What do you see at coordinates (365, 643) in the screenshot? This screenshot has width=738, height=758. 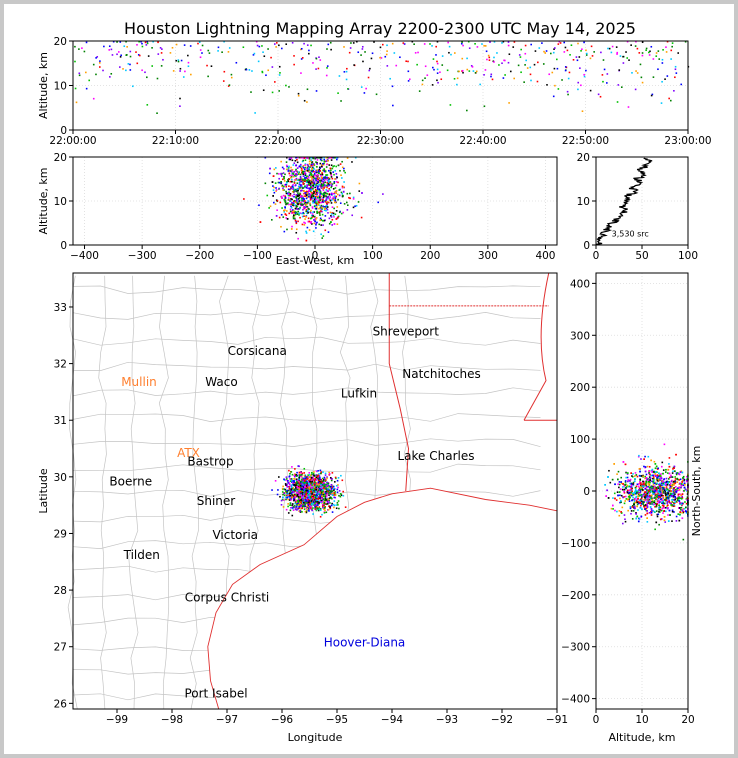 I see `city-label: Hoover-Diana` at bounding box center [365, 643].